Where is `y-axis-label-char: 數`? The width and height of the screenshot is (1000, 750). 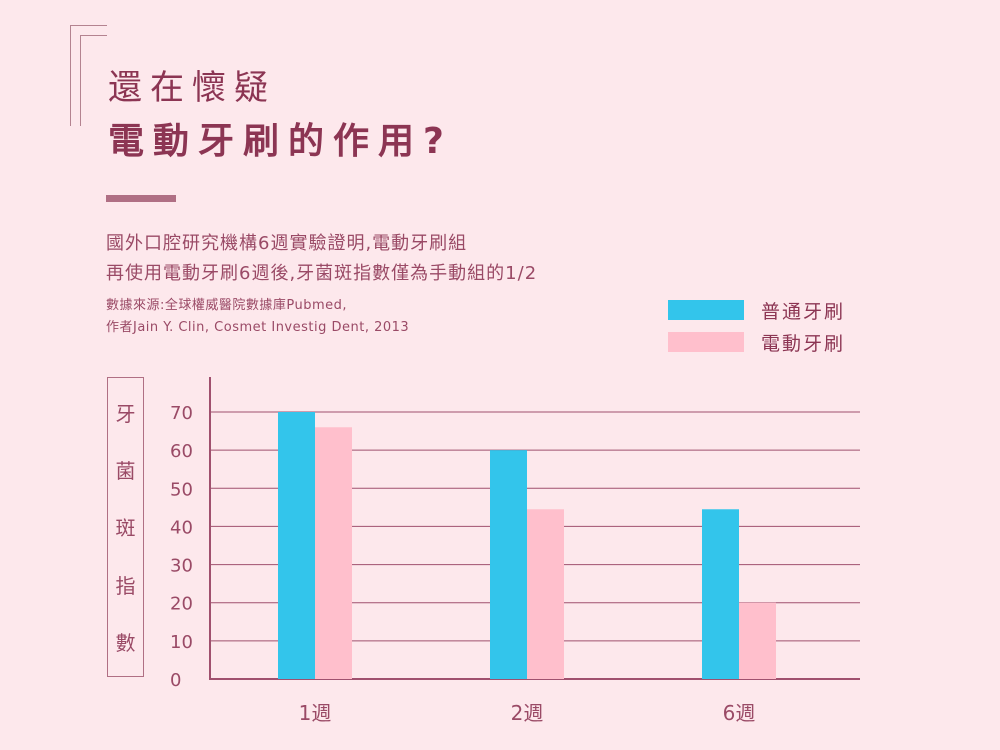
y-axis-label-char: 數 is located at coordinates (125, 642).